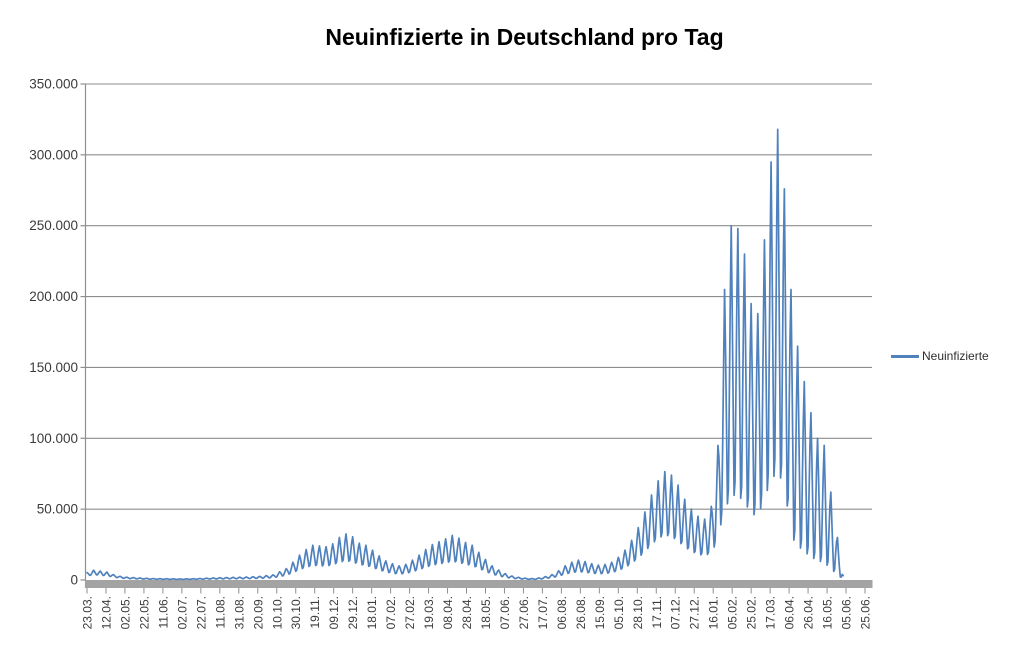  Describe the element at coordinates (809, 612) in the screenshot. I see `x-axis-tick-label: 26.04.` at that location.